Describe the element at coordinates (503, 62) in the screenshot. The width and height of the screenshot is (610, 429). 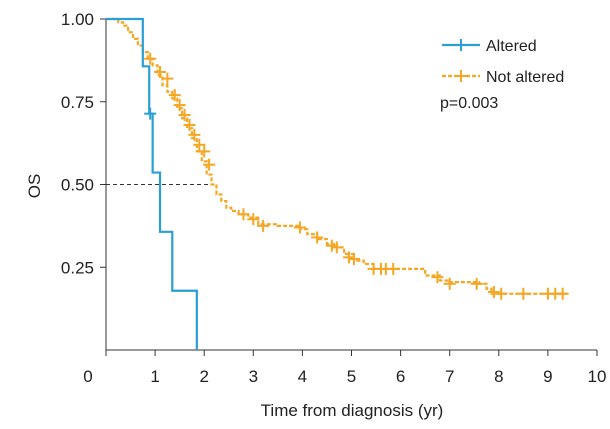
I see `legend: Altered Not altered` at that location.